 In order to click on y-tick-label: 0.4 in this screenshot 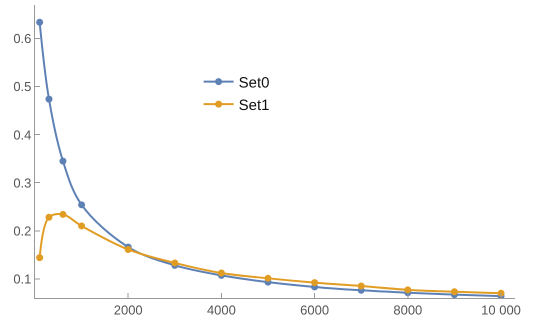, I will do `click(22, 134)`.